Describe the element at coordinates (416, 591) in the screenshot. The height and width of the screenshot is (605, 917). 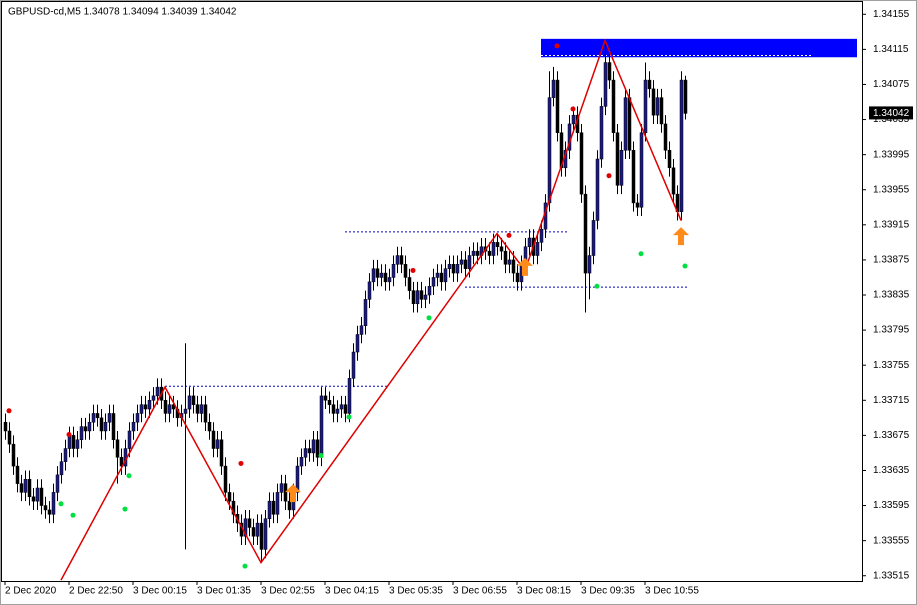
I see `x-tick-label: 3 Dec 05:35` at that location.